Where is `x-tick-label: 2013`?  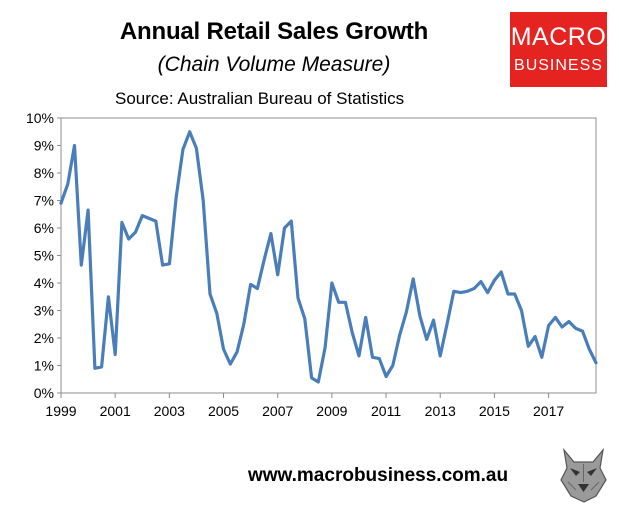
x-tick-label: 2013 is located at coordinates (440, 411).